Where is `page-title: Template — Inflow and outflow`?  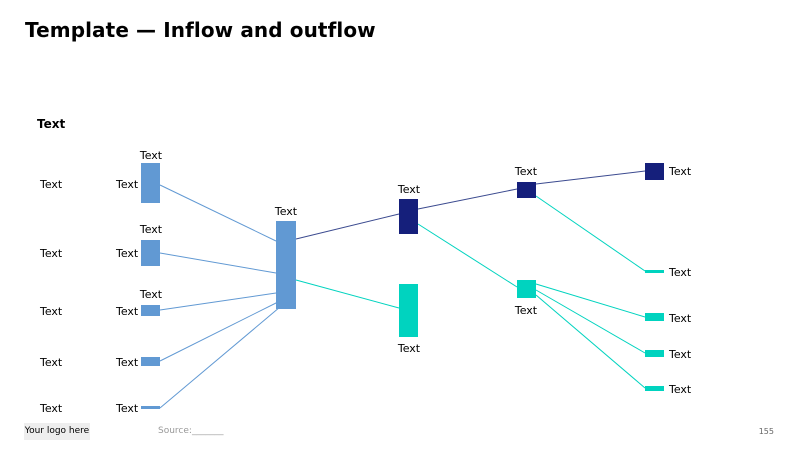 page-title: Template — Inflow and outflow is located at coordinates (200, 30).